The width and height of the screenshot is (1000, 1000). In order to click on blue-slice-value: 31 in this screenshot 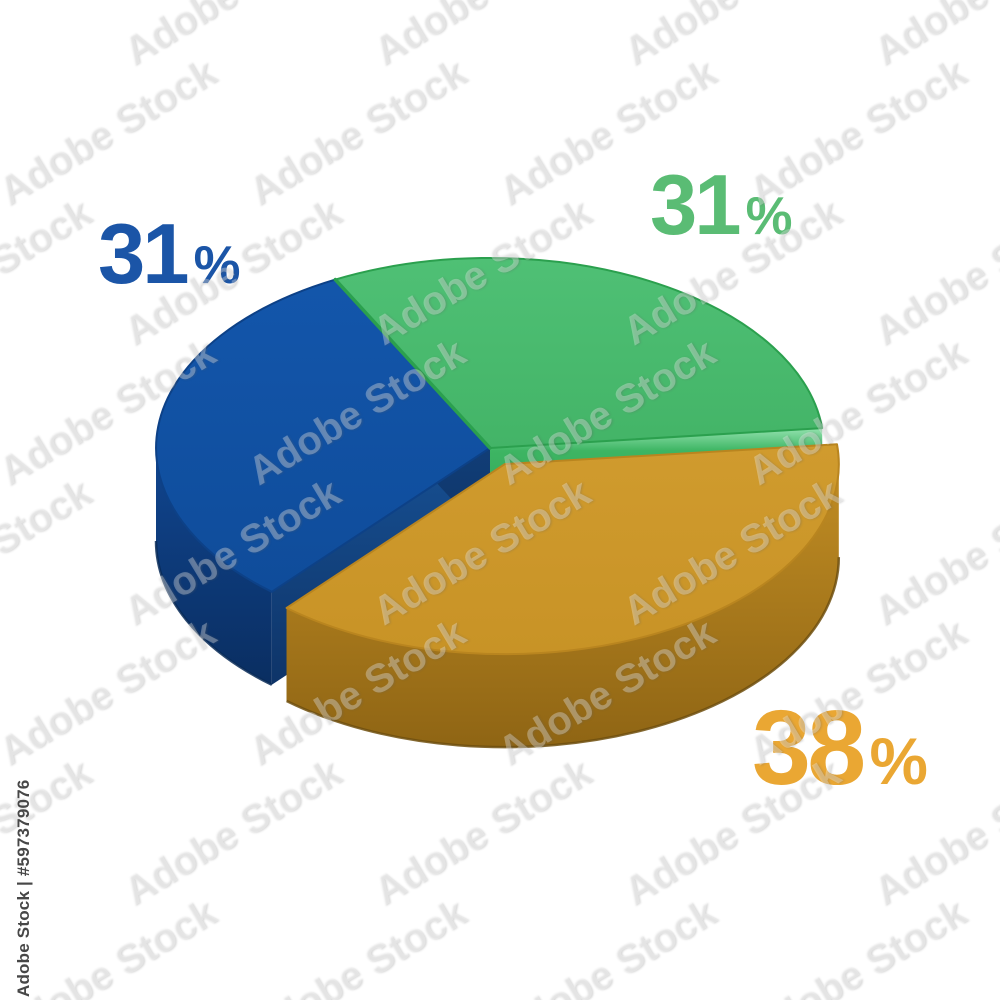, I will do `click(144, 254)`.